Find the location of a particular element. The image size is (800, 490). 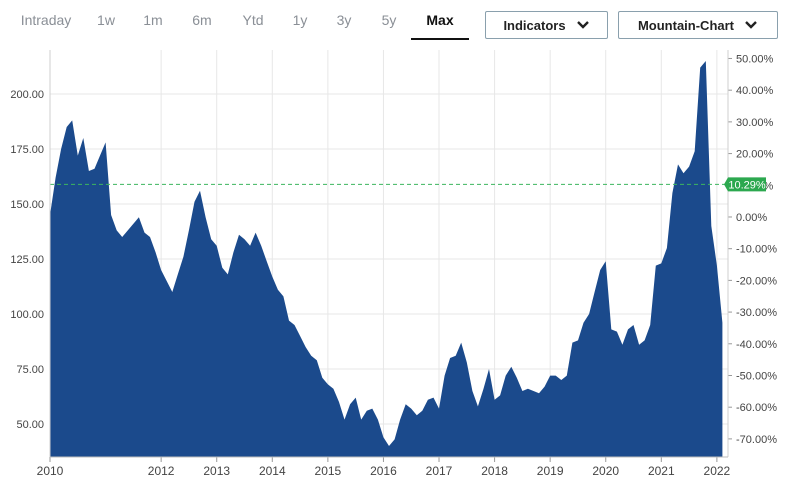

tab-6m: 6m is located at coordinates (202, 20).